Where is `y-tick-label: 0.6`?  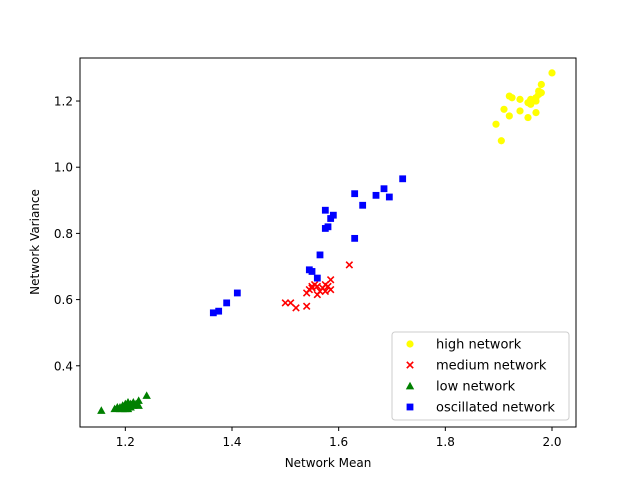 y-tick-label: 0.6 is located at coordinates (63, 300).